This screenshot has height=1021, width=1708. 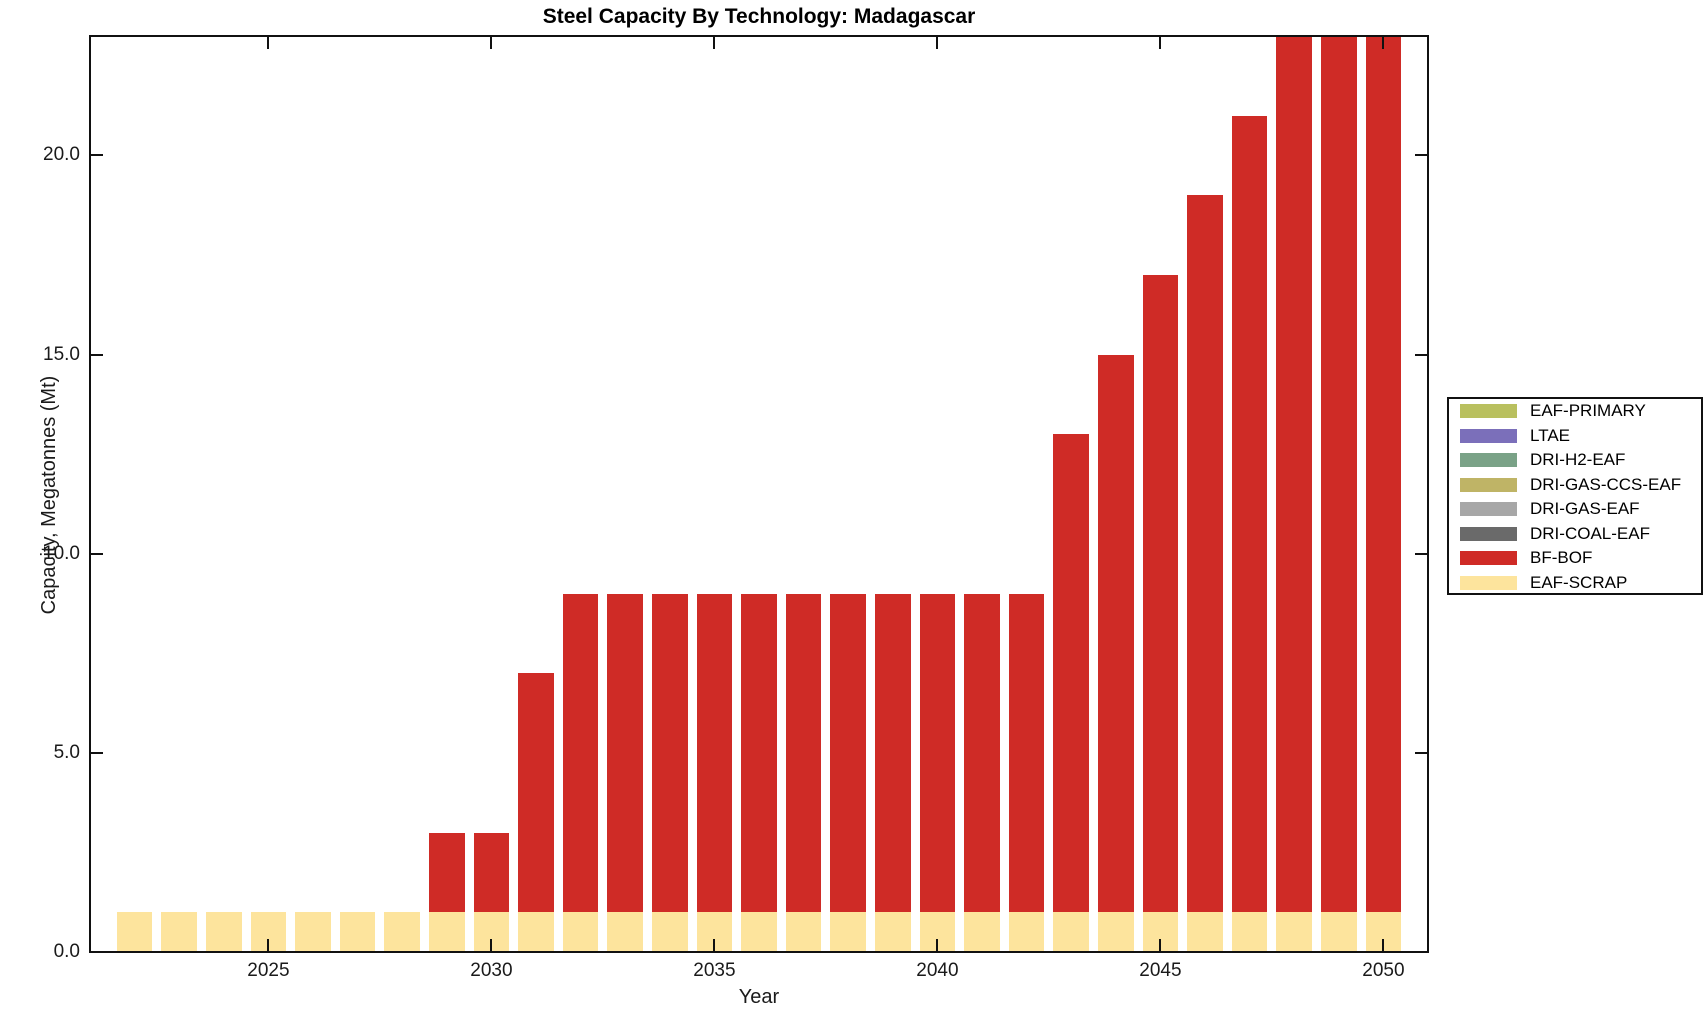 What do you see at coordinates (1488, 411) in the screenshot?
I see `legend-swatch-eaf-primary` at bounding box center [1488, 411].